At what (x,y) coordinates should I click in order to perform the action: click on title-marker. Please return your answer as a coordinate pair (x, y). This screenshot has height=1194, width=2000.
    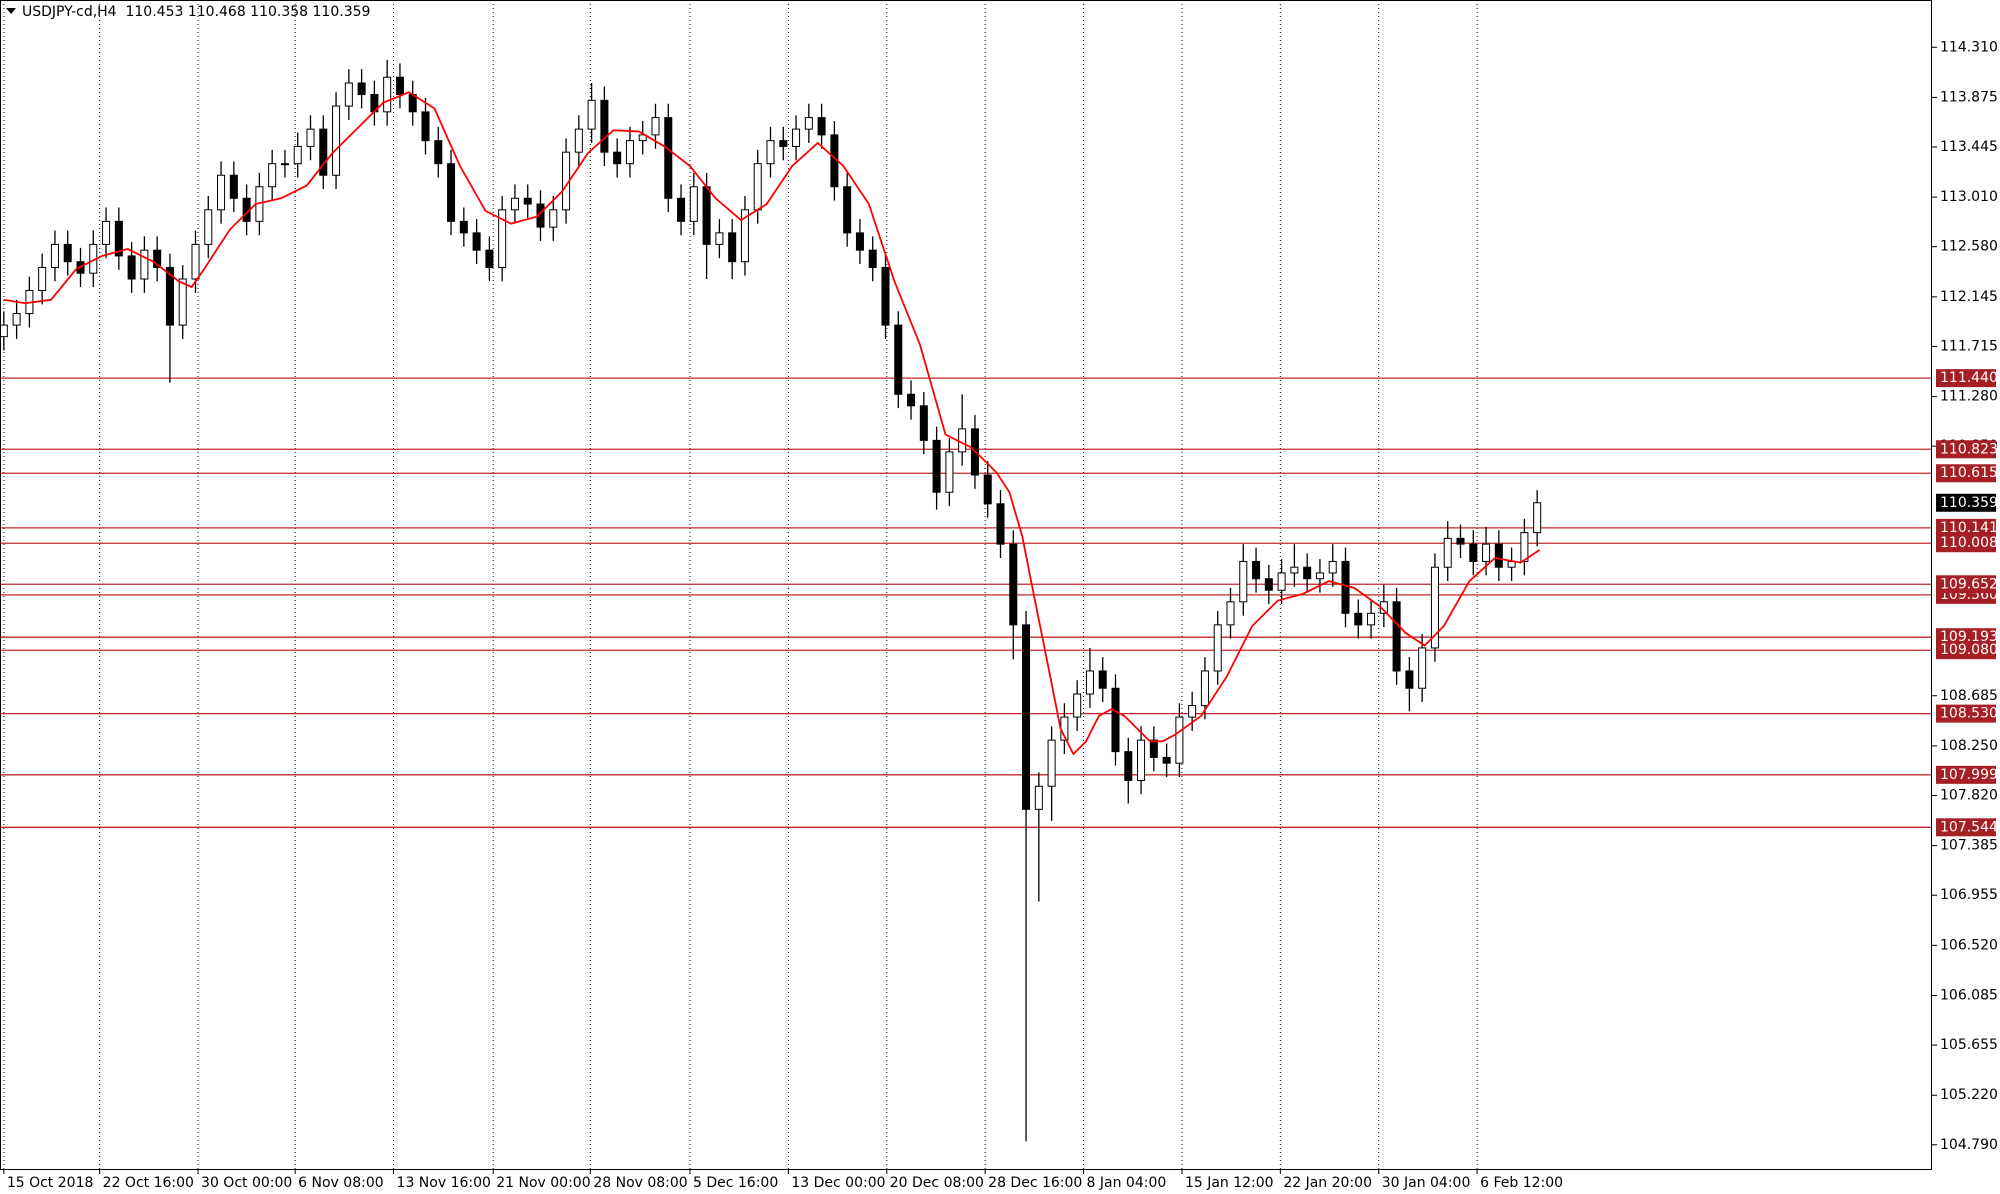
    Looking at the image, I should click on (11, 11).